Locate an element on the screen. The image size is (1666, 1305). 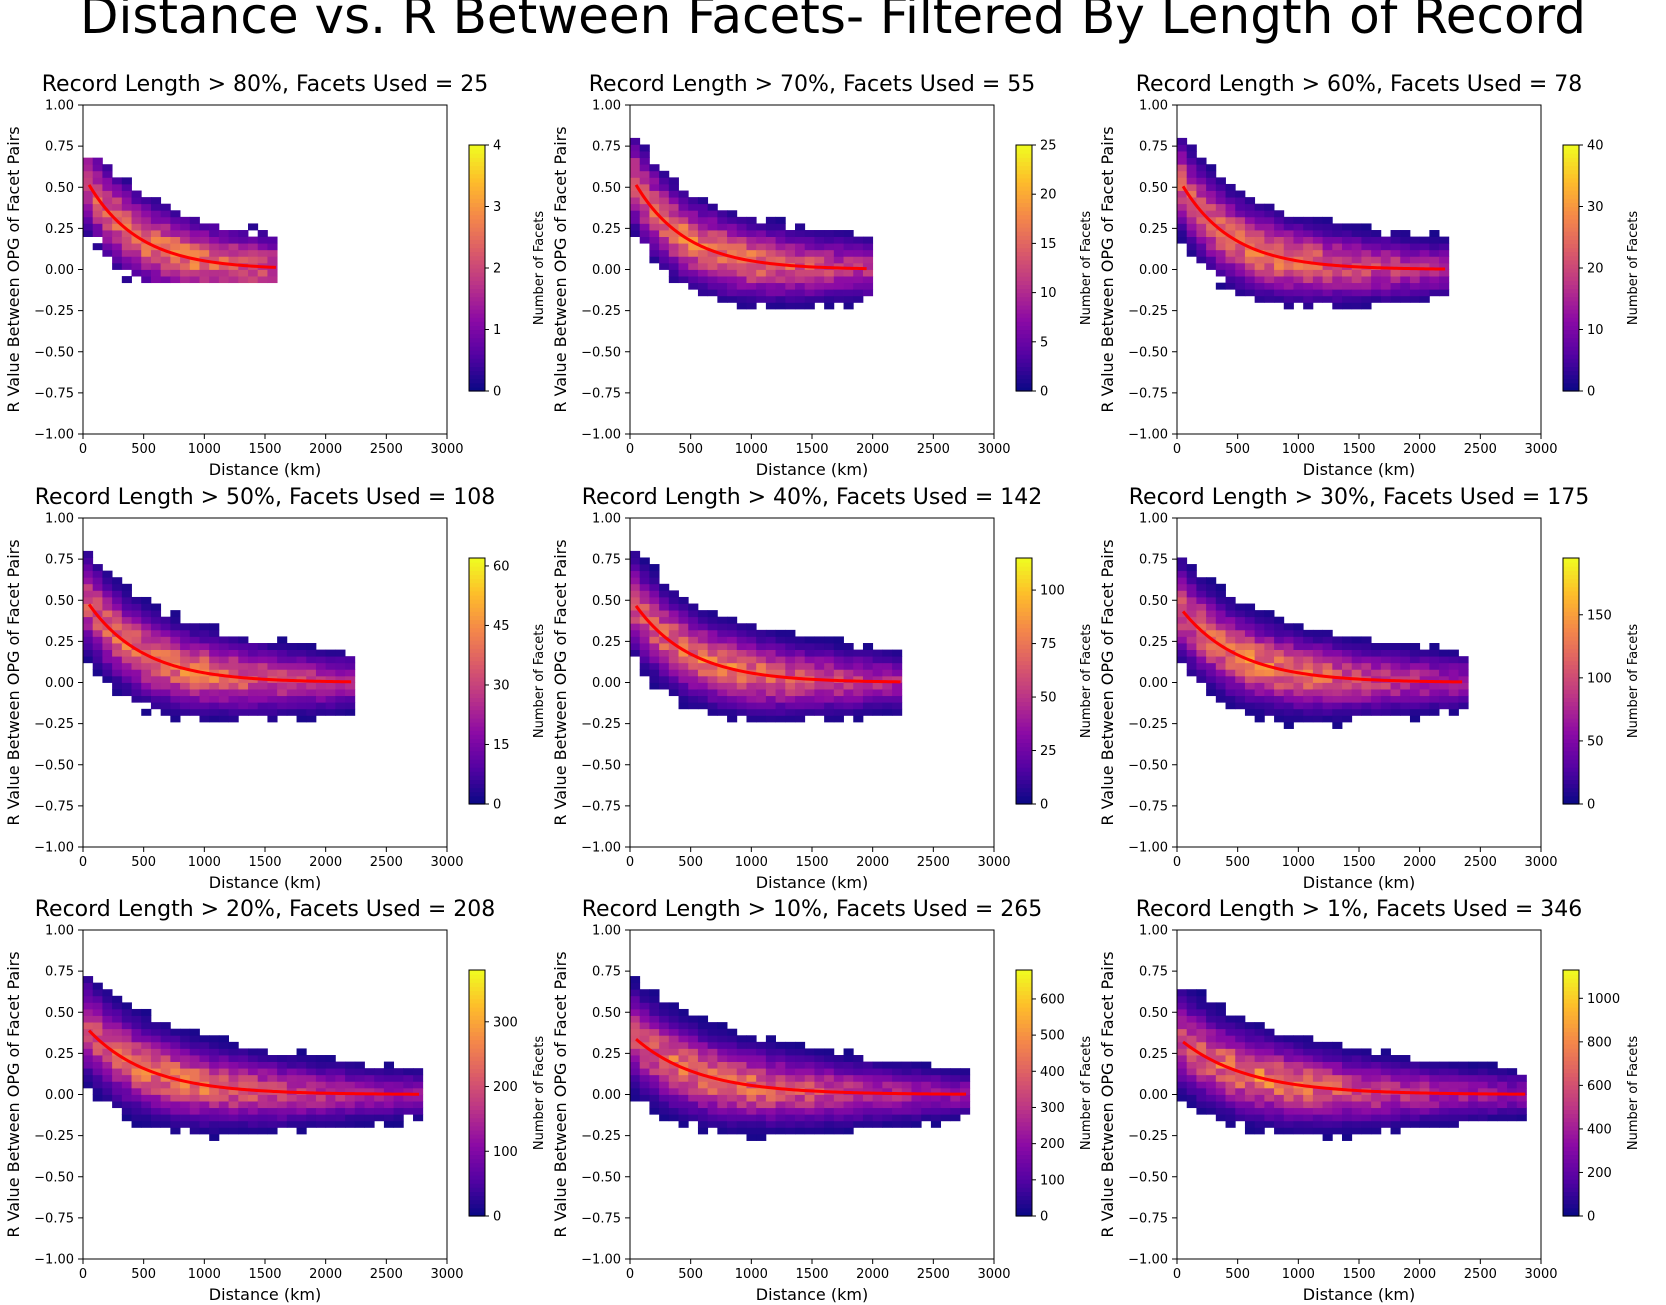
y-tick-label: 1.00 is located at coordinates (1153, 519).